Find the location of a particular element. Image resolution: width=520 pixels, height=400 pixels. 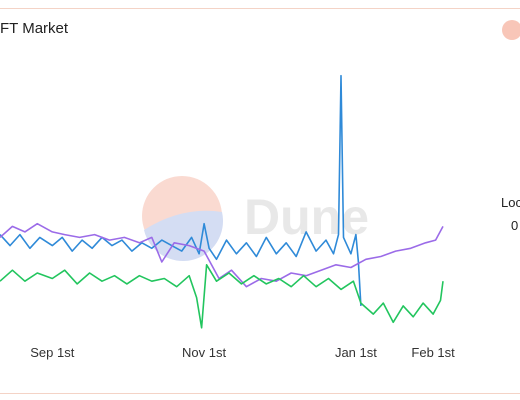

dune-watermark: Dune is located at coordinates (255, 219).